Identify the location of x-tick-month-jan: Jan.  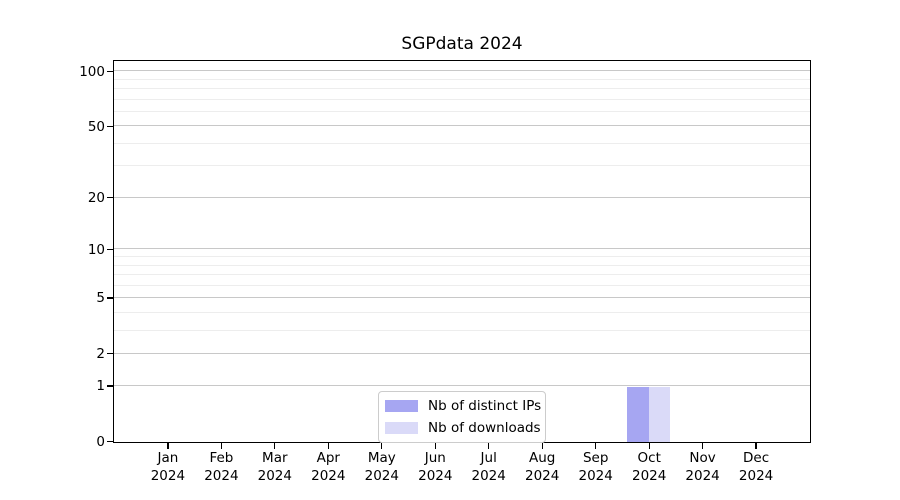
(168, 458).